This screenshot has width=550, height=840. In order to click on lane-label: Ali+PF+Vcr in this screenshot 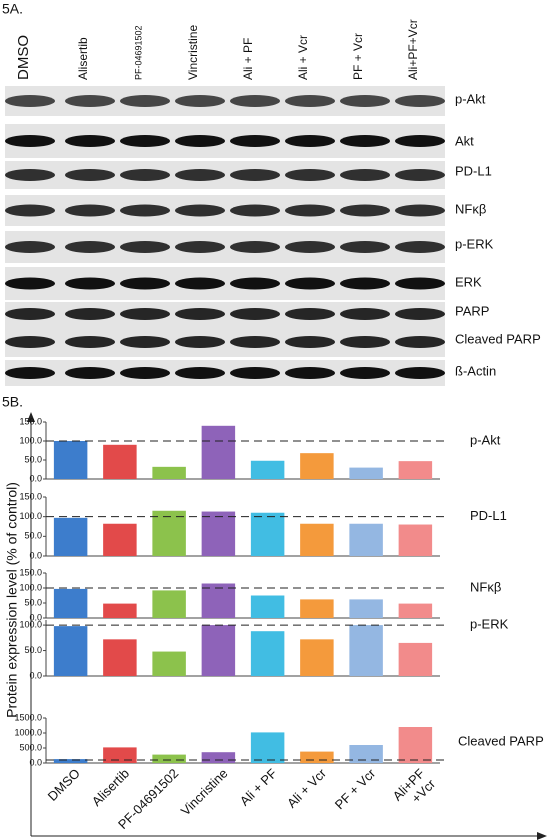, I will do `click(413, 49)`.